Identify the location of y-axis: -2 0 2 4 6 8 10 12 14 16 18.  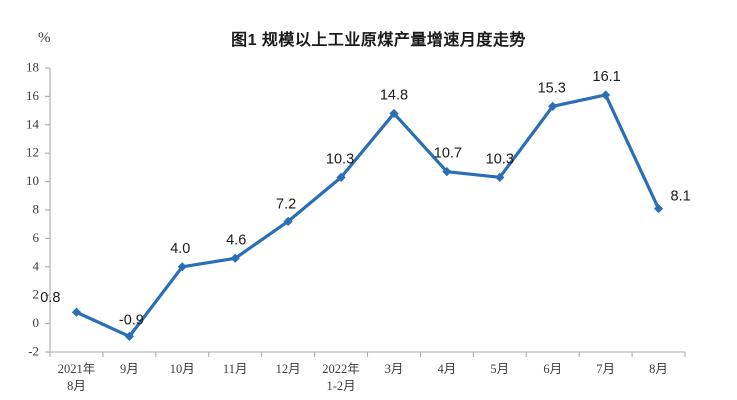
(38, 208).